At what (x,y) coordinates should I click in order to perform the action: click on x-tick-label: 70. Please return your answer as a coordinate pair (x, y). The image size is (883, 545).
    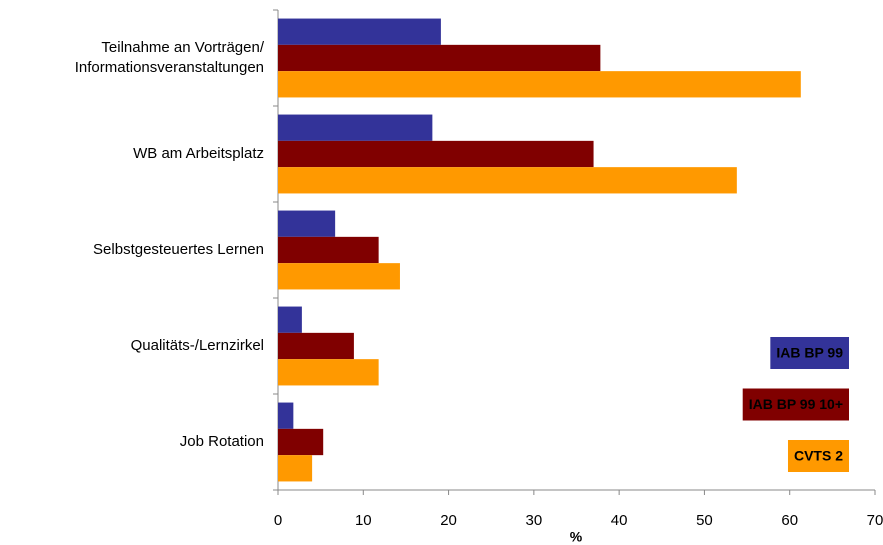
    Looking at the image, I should click on (875, 520).